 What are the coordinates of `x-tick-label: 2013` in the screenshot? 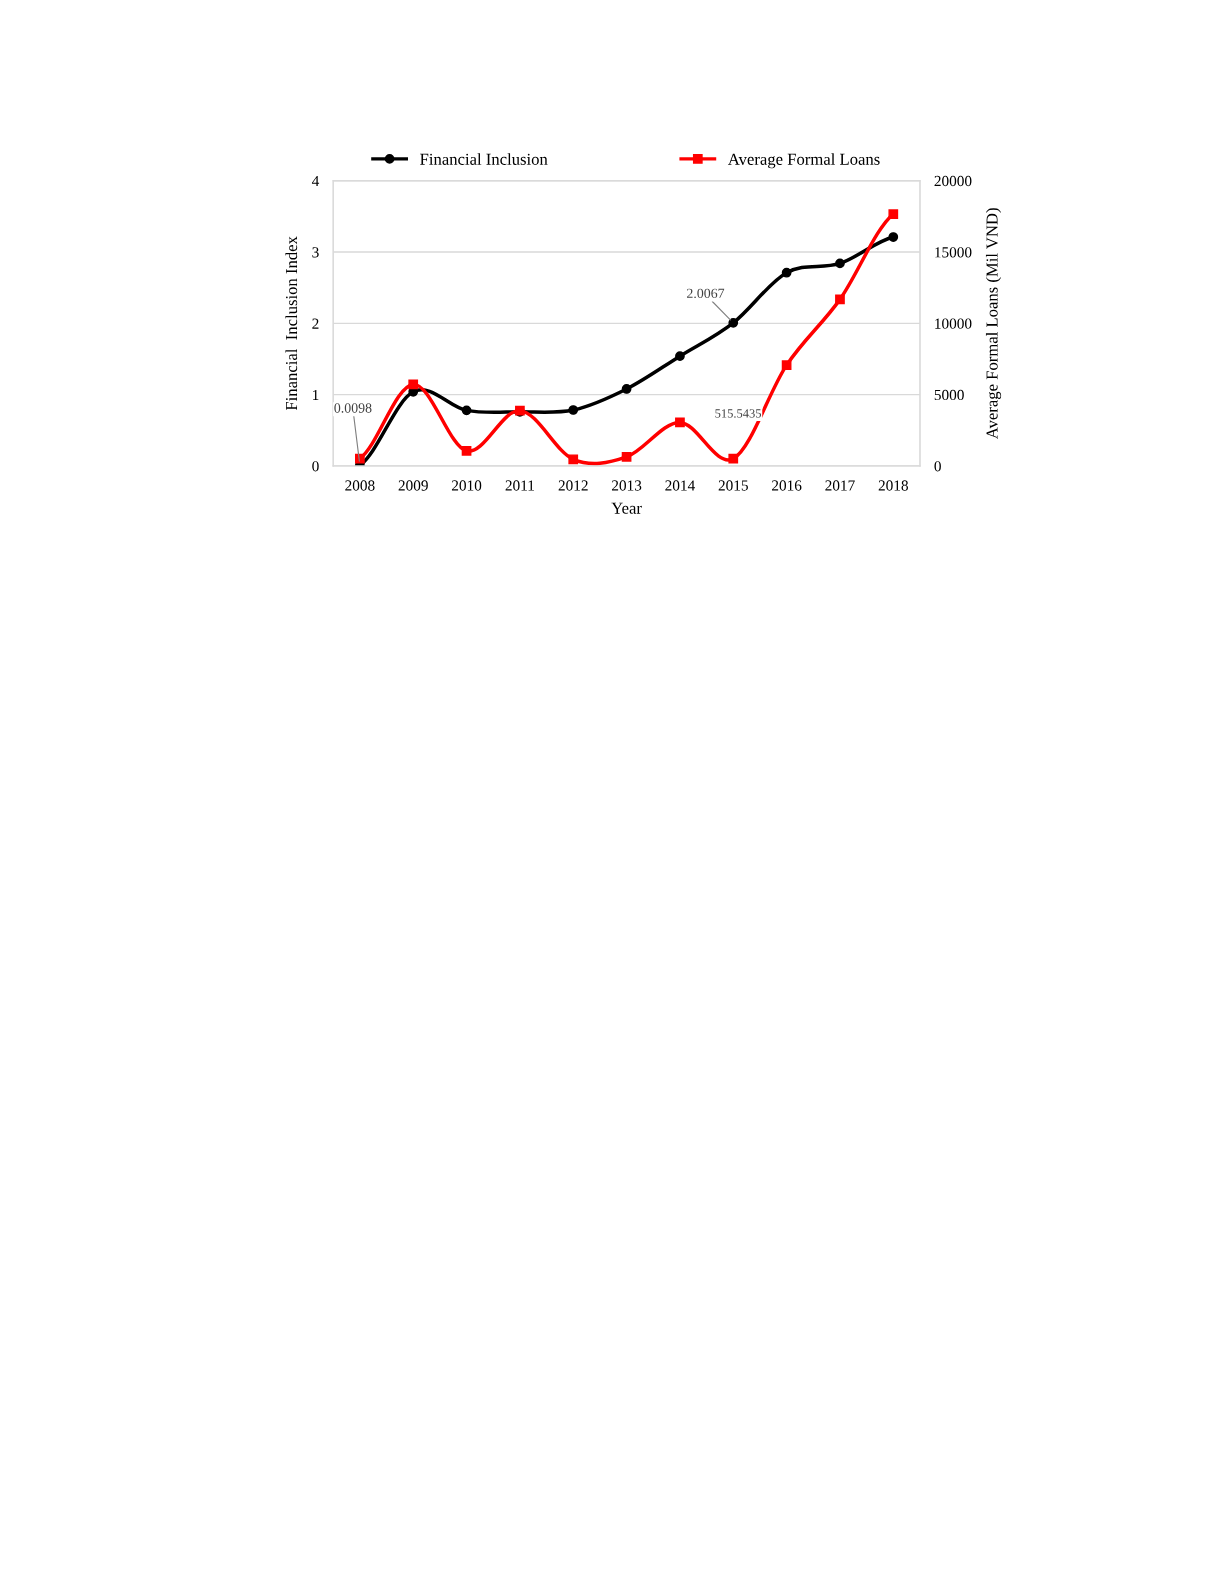 It's located at (626, 485).